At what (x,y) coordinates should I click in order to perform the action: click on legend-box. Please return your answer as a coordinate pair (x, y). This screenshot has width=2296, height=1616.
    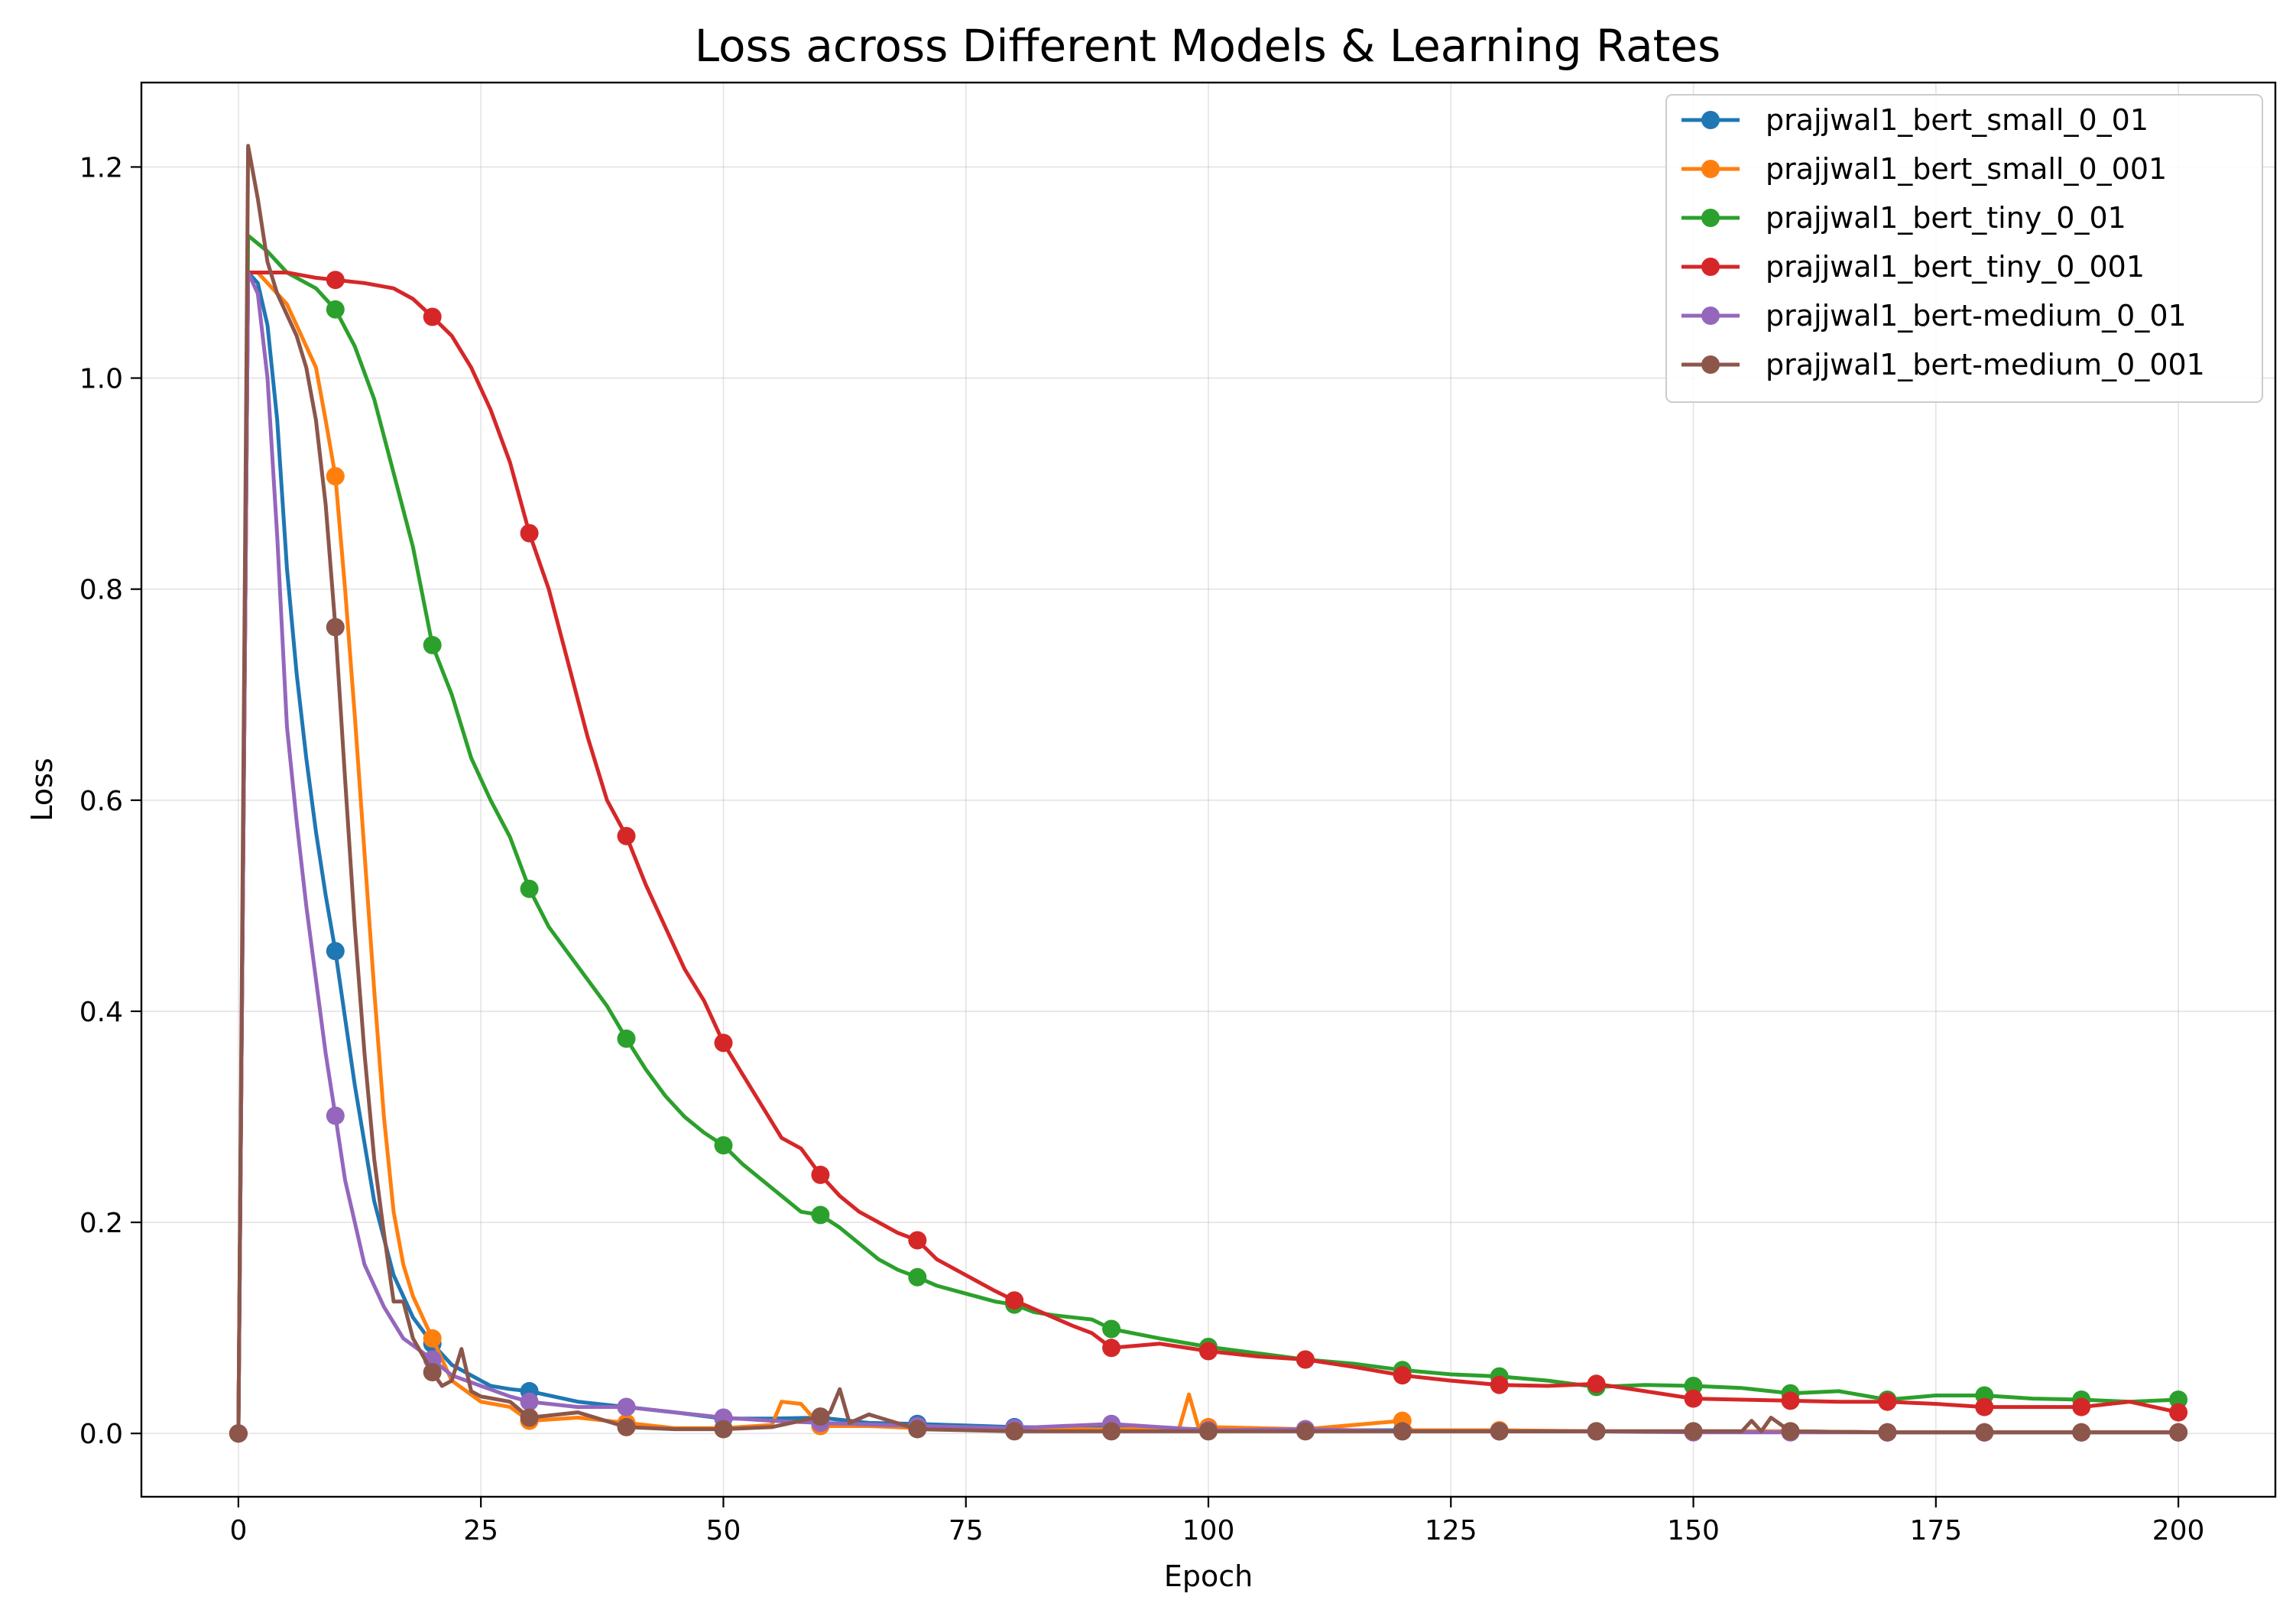
    Looking at the image, I should click on (1964, 248).